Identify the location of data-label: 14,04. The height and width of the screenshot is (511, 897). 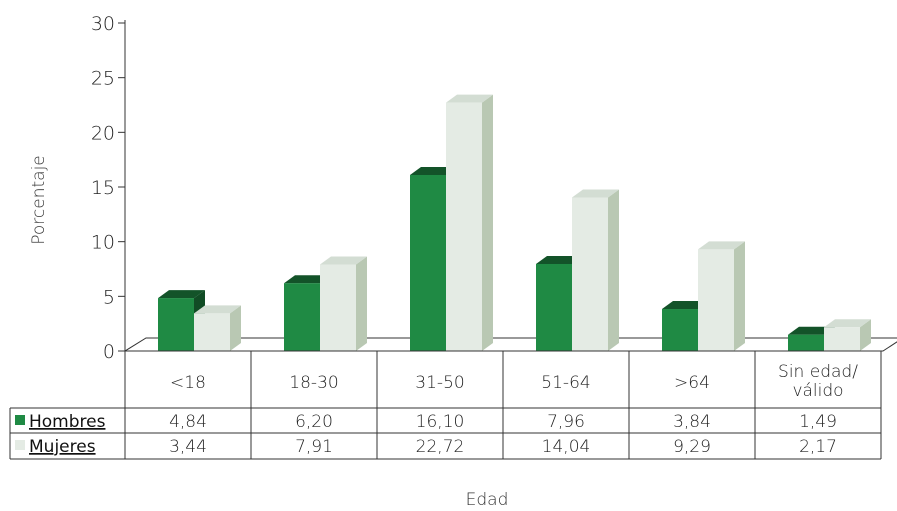
(566, 447).